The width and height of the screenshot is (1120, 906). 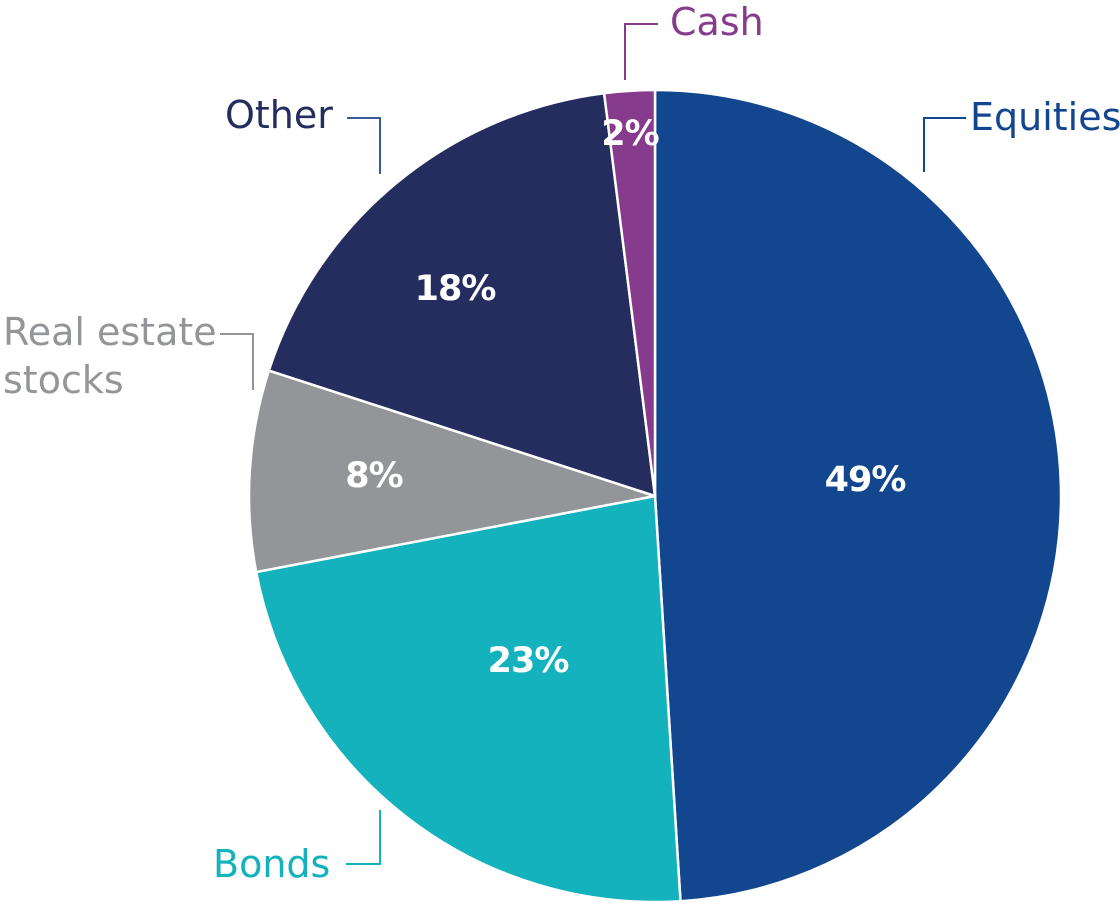 I want to click on category-label-equities: Equities, so click(x=1045, y=117).